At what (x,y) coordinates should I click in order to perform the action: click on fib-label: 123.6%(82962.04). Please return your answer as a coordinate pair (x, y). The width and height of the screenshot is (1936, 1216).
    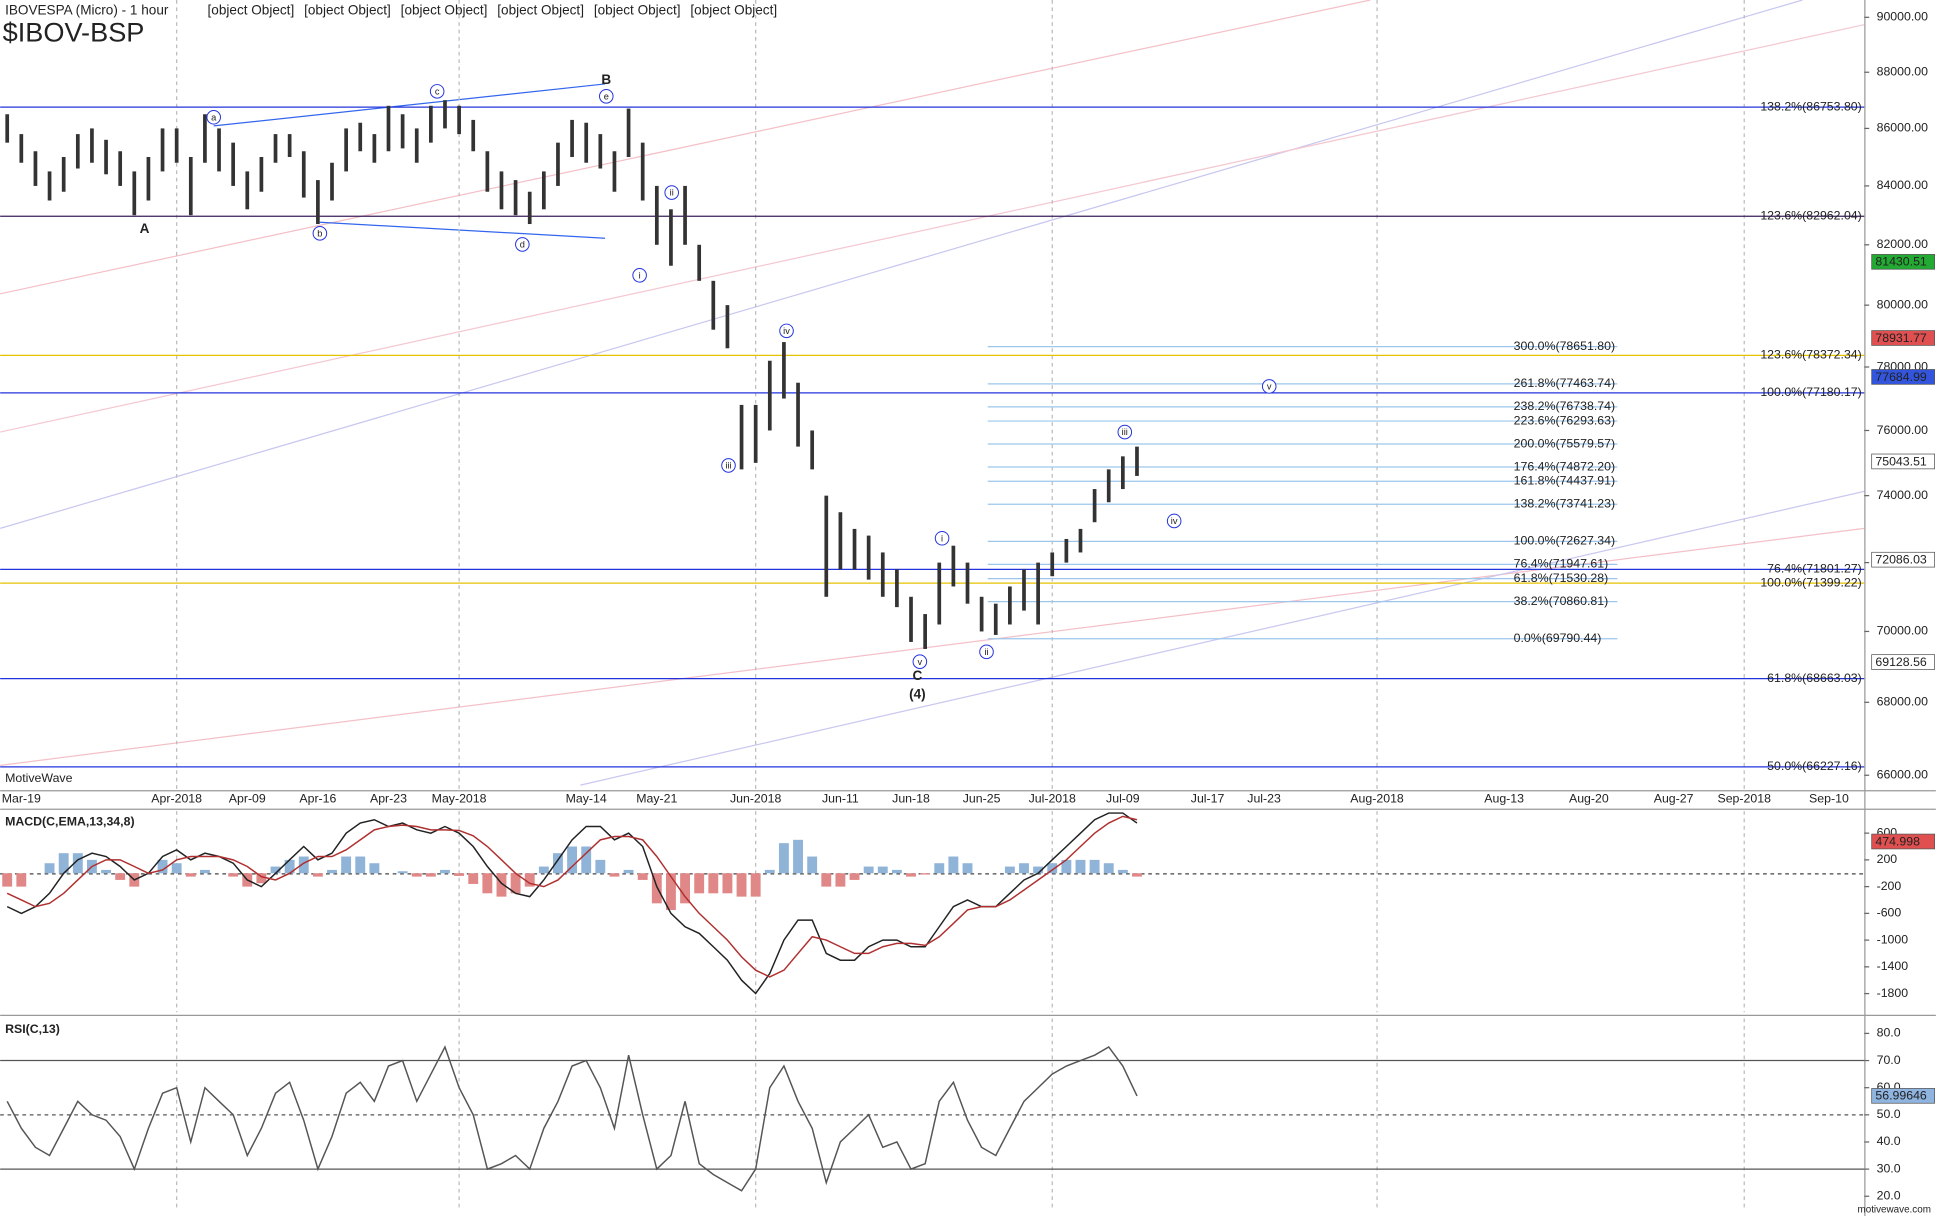
    Looking at the image, I should click on (1810, 216).